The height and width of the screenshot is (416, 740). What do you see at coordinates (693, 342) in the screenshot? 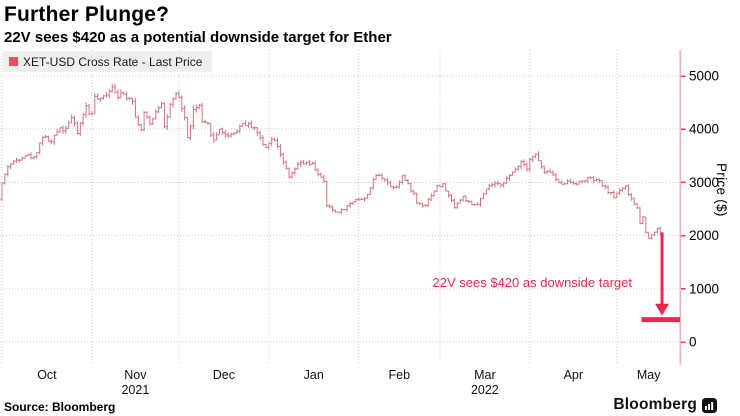
I see `y-axis-tick-label: 0` at bounding box center [693, 342].